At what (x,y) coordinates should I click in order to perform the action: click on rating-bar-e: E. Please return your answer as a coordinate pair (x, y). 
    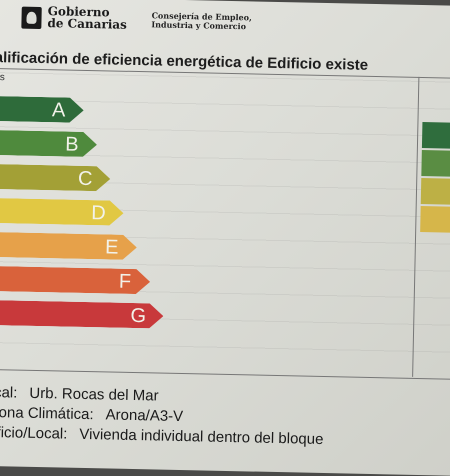
    Looking at the image, I should click on (68, 246).